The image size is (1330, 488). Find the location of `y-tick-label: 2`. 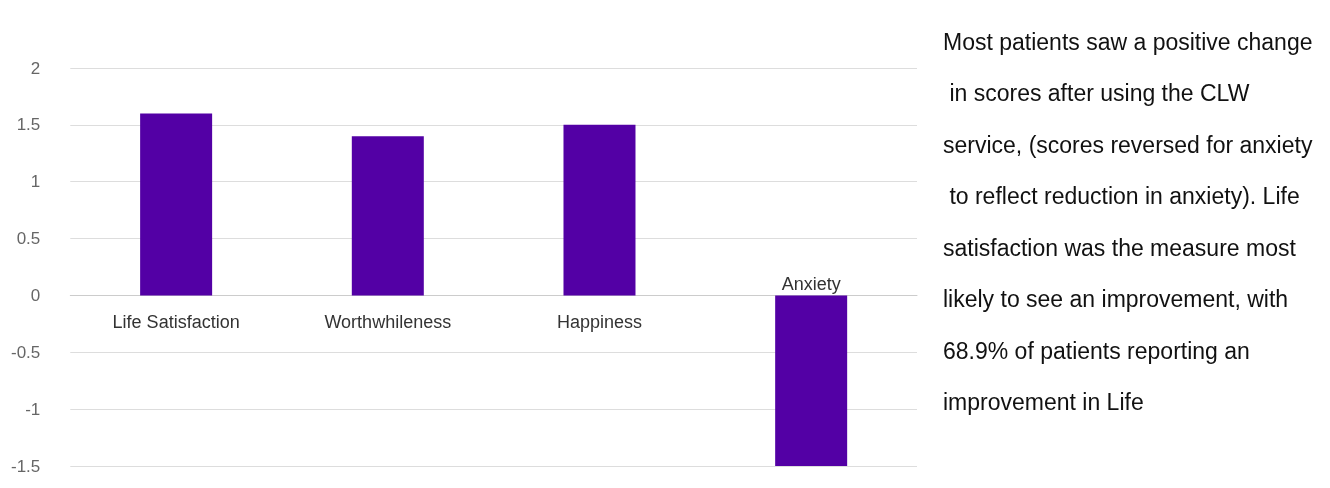

y-tick-label: 2 is located at coordinates (35, 68).